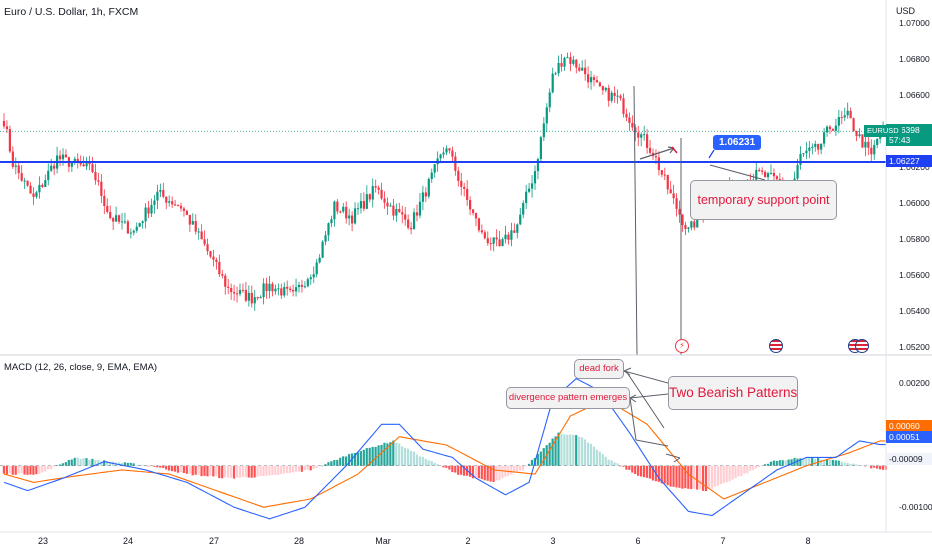 The width and height of the screenshot is (932, 550). What do you see at coordinates (914, 382) in the screenshot?
I see `macd-tick-label: 0.00200` at bounding box center [914, 382].